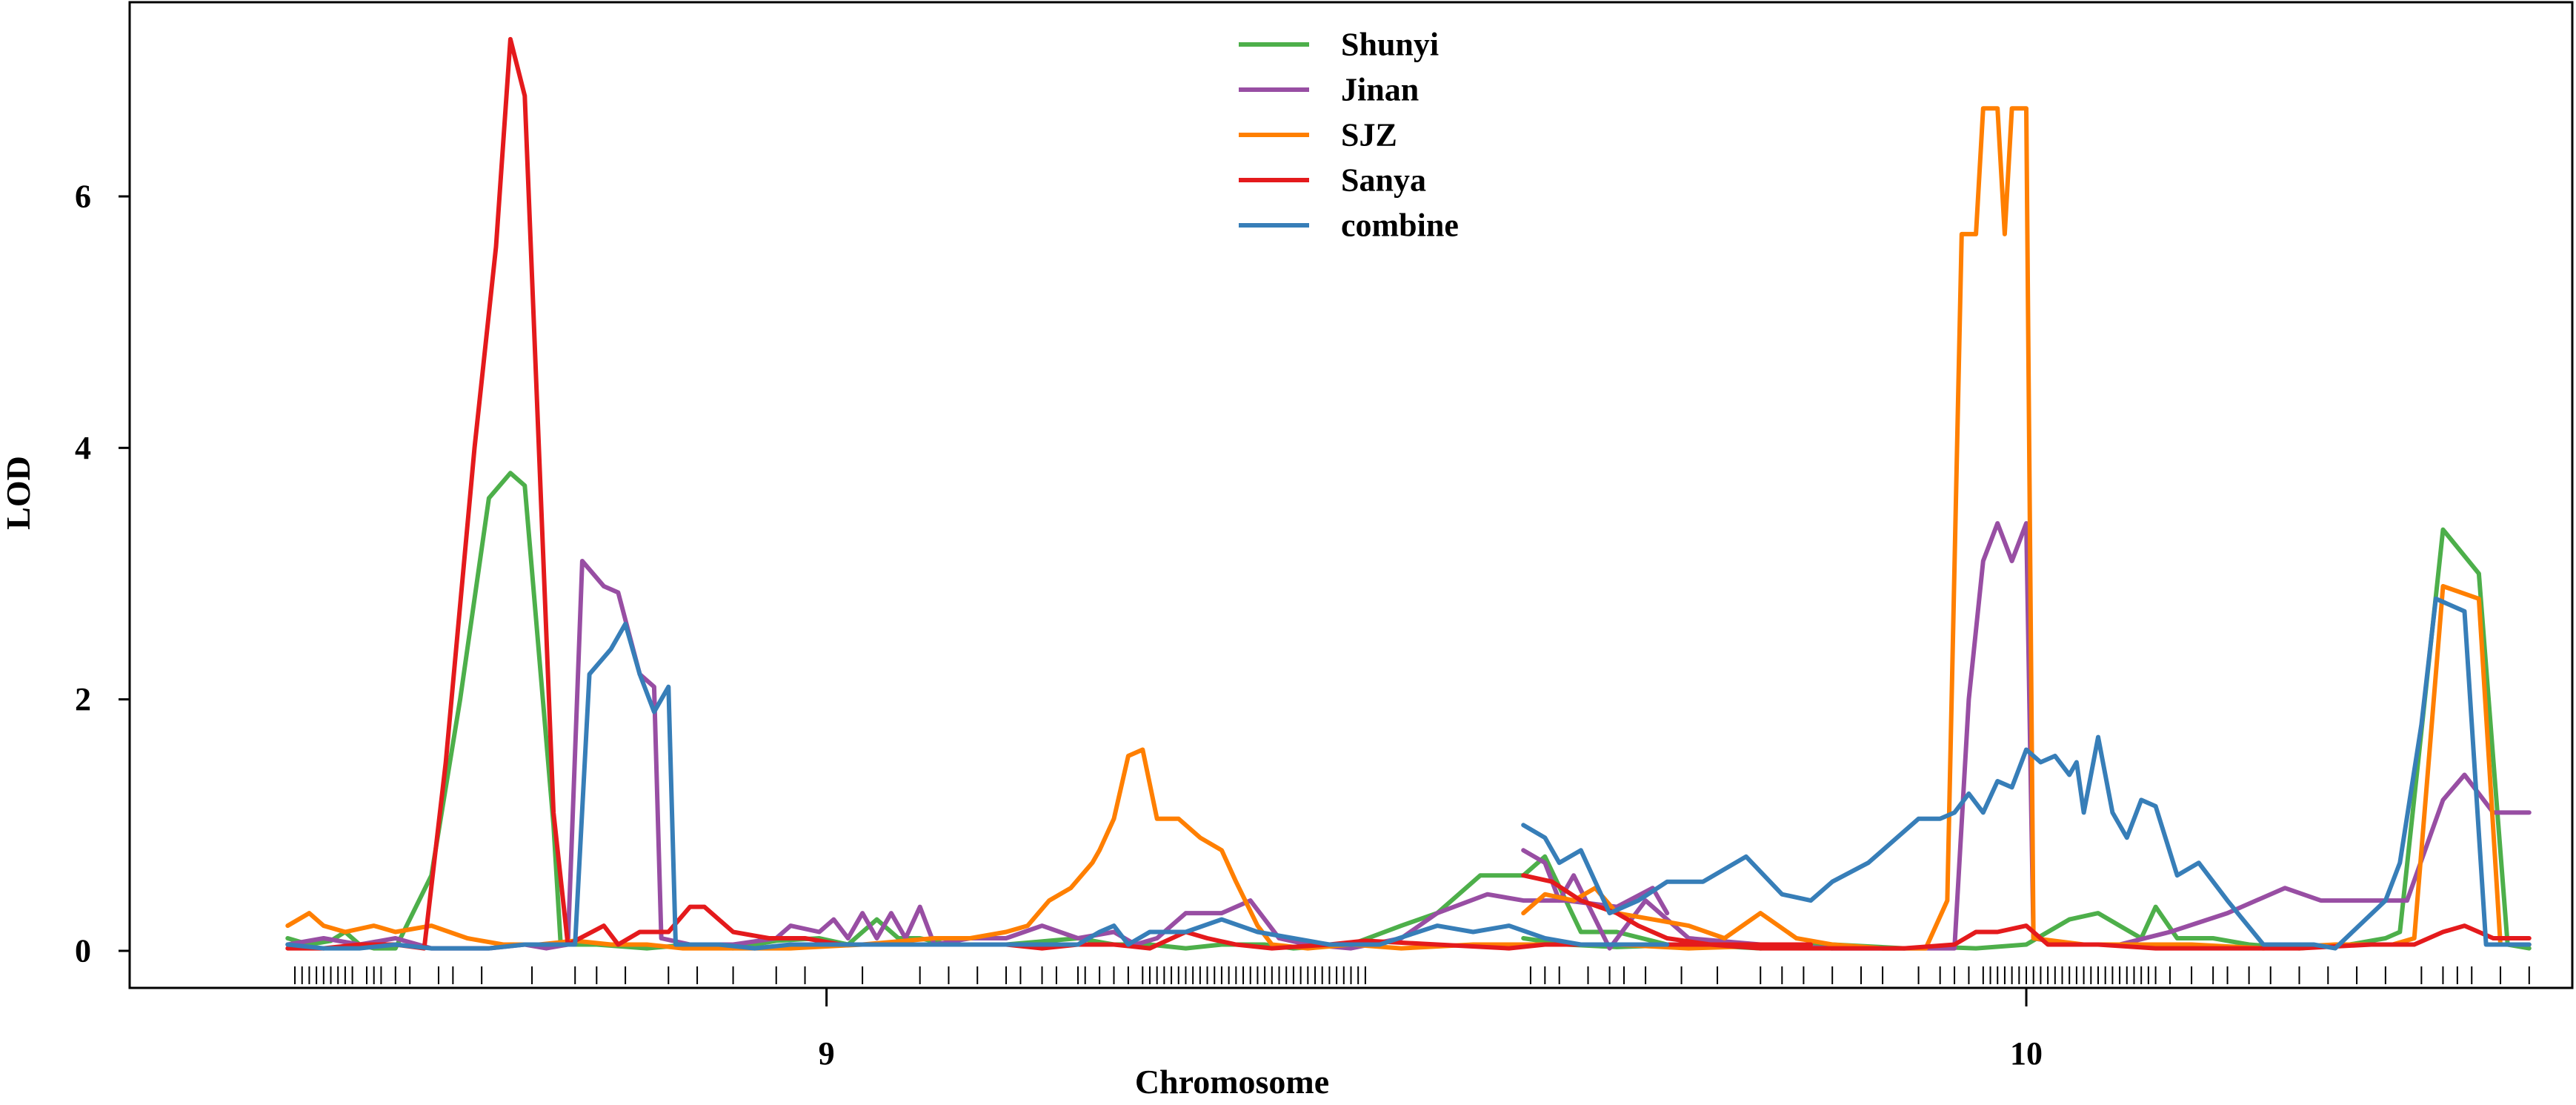  I want to click on marker-rug, so click(1412, 975).